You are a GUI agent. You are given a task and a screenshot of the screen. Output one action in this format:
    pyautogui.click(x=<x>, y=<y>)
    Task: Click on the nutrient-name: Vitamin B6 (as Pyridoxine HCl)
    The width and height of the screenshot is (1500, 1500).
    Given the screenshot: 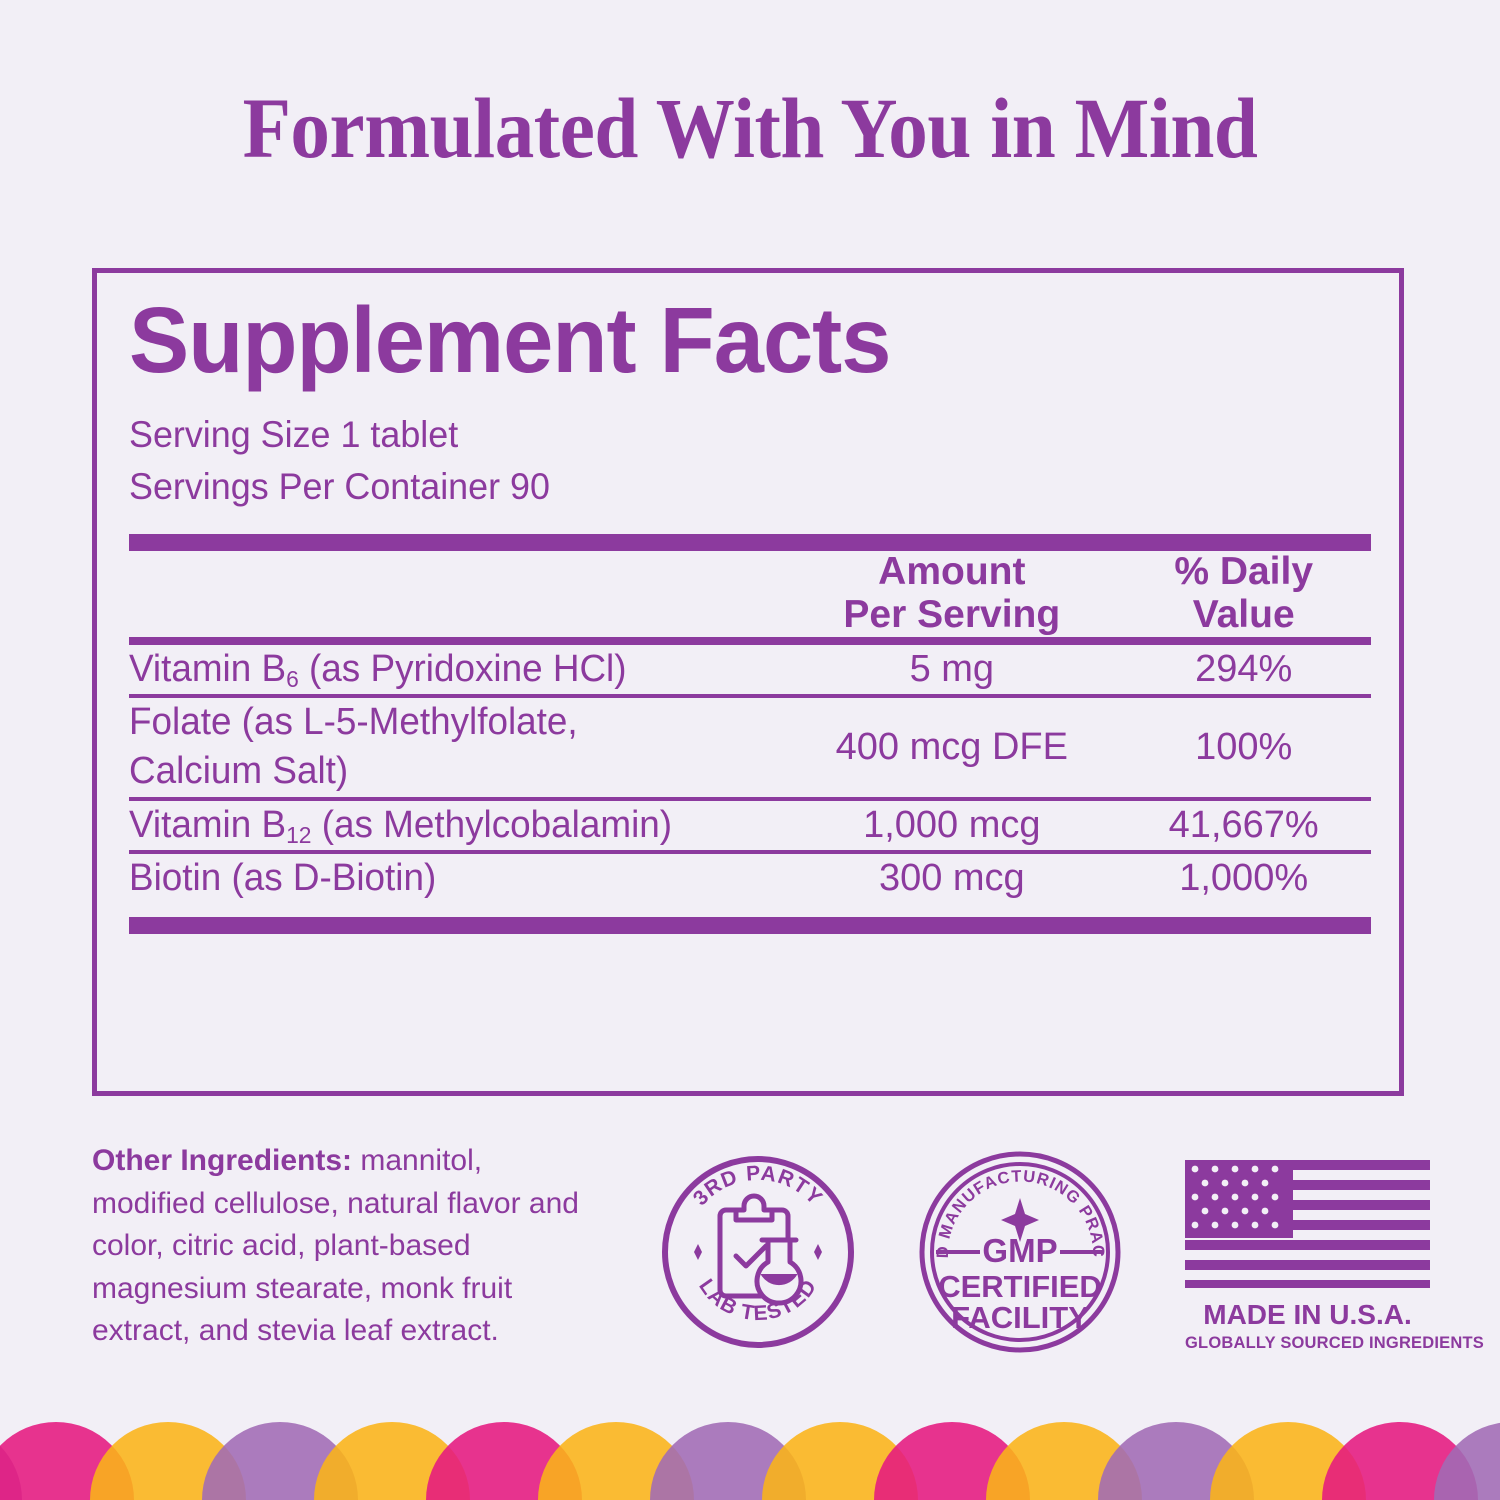 What is the action you would take?
    pyautogui.click(x=378, y=670)
    